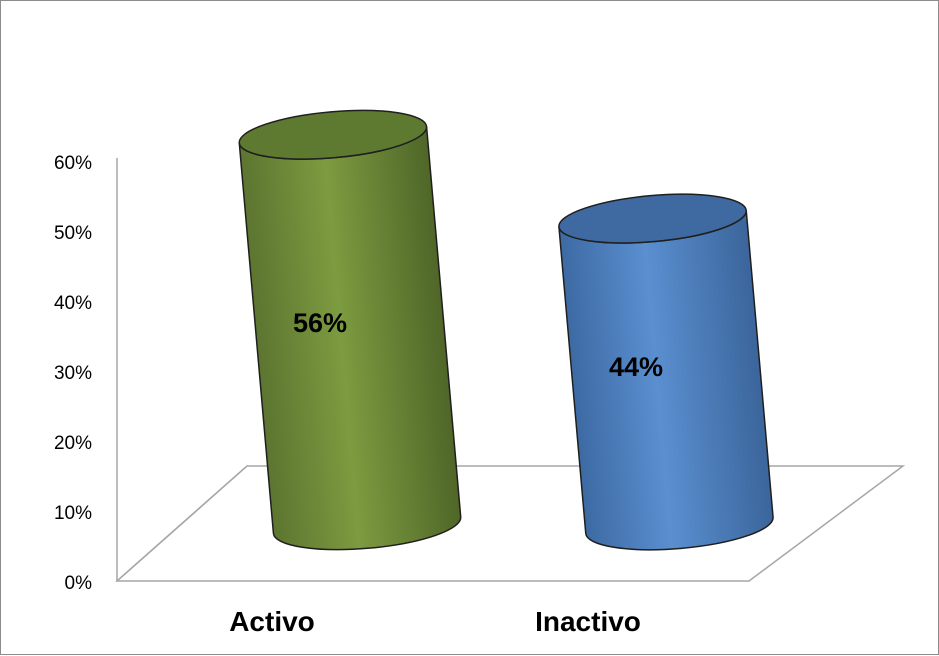 The height and width of the screenshot is (656, 939). What do you see at coordinates (588, 621) in the screenshot?
I see `category-label: Inactivo` at bounding box center [588, 621].